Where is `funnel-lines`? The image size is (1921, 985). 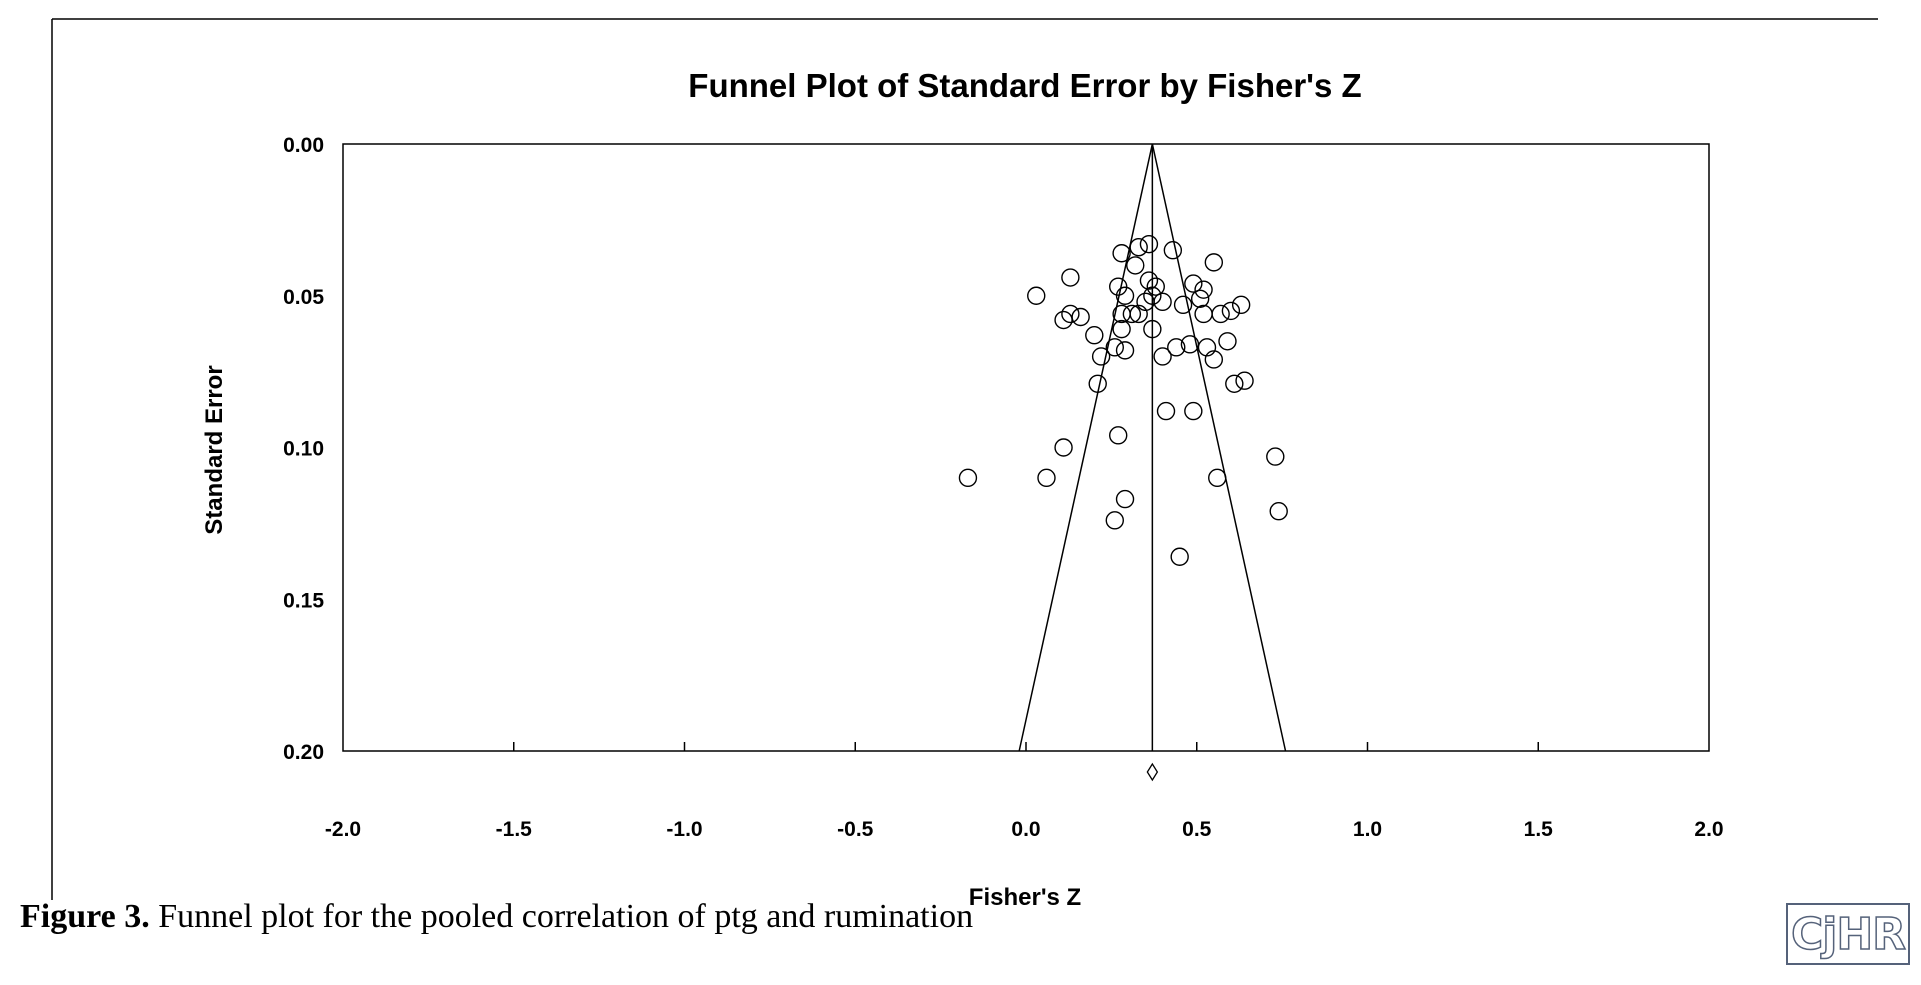
funnel-lines is located at coordinates (1152, 447).